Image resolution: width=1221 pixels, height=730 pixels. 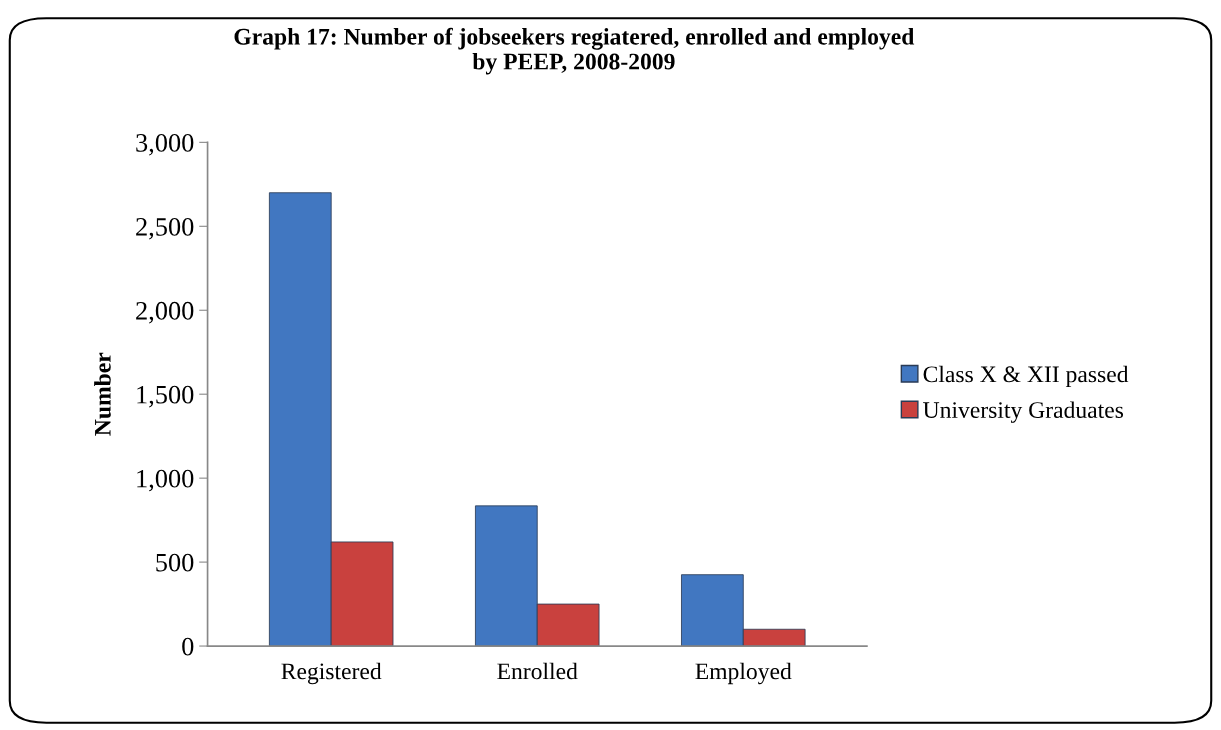 What do you see at coordinates (165, 396) in the screenshot?
I see `y-tick-label: 1,500` at bounding box center [165, 396].